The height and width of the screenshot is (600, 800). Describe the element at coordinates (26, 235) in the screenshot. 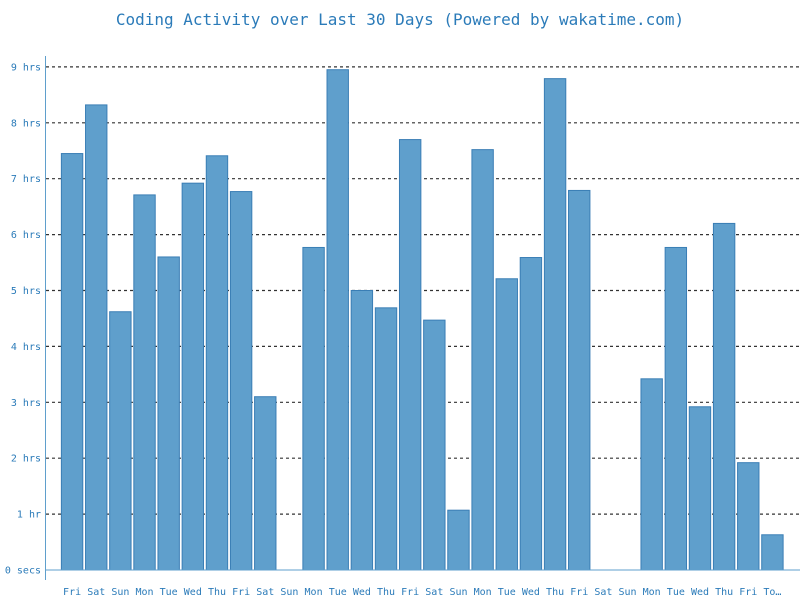

I see `y-tick-label: 6 hrs` at that location.